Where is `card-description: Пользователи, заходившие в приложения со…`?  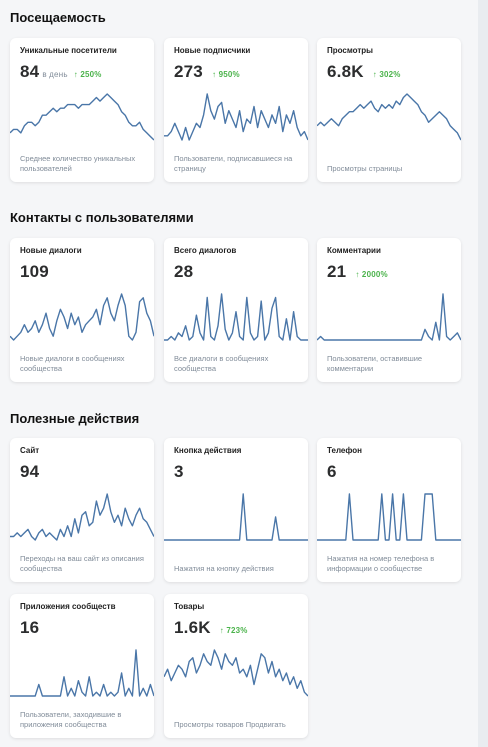 card-description: Пользователи, заходившие в приложения со… is located at coordinates (71, 719).